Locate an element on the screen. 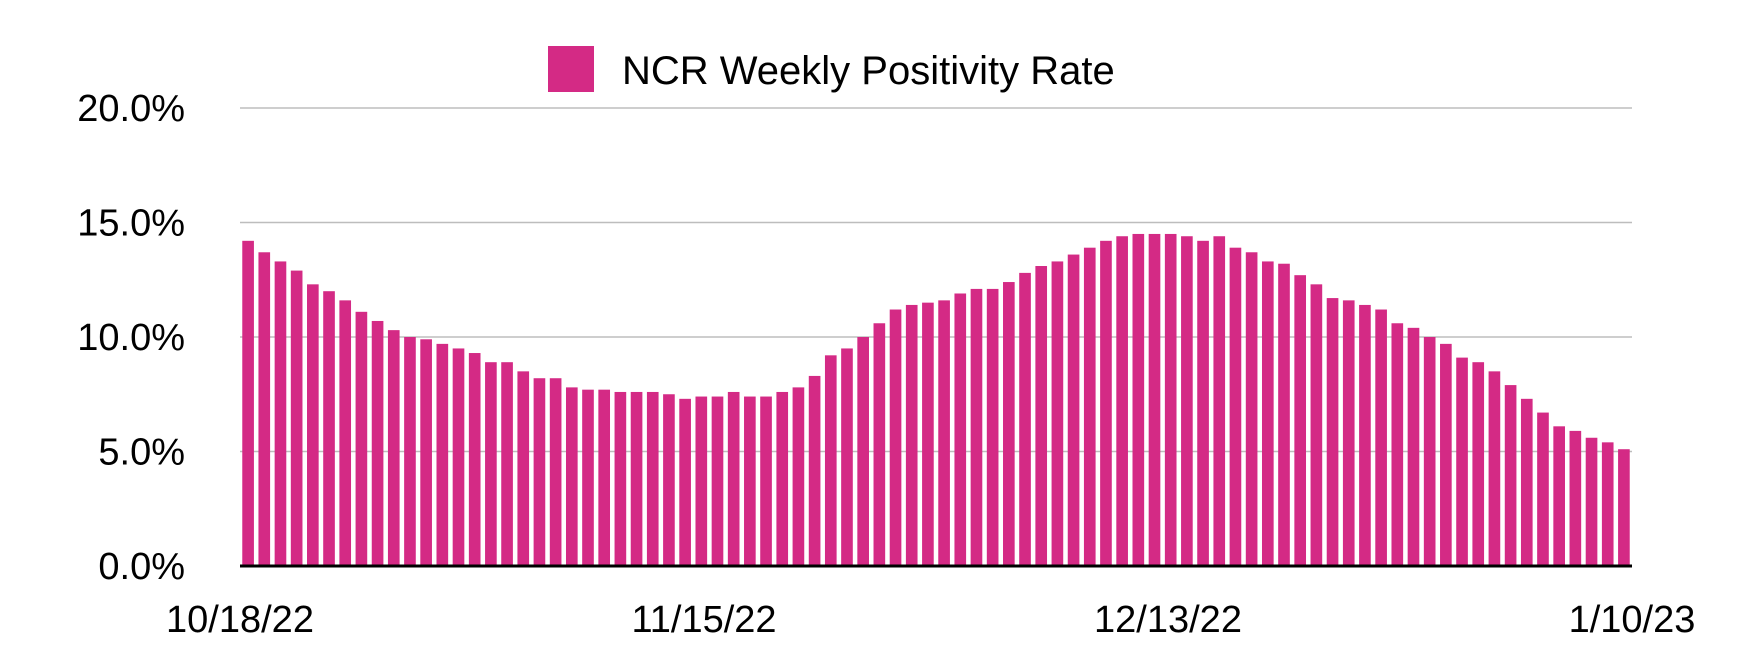 The width and height of the screenshot is (1755, 667). y-axis-tick-labels: 0.0% 5.0% 10.0% 15.0% 20.0% is located at coordinates (131, 338).